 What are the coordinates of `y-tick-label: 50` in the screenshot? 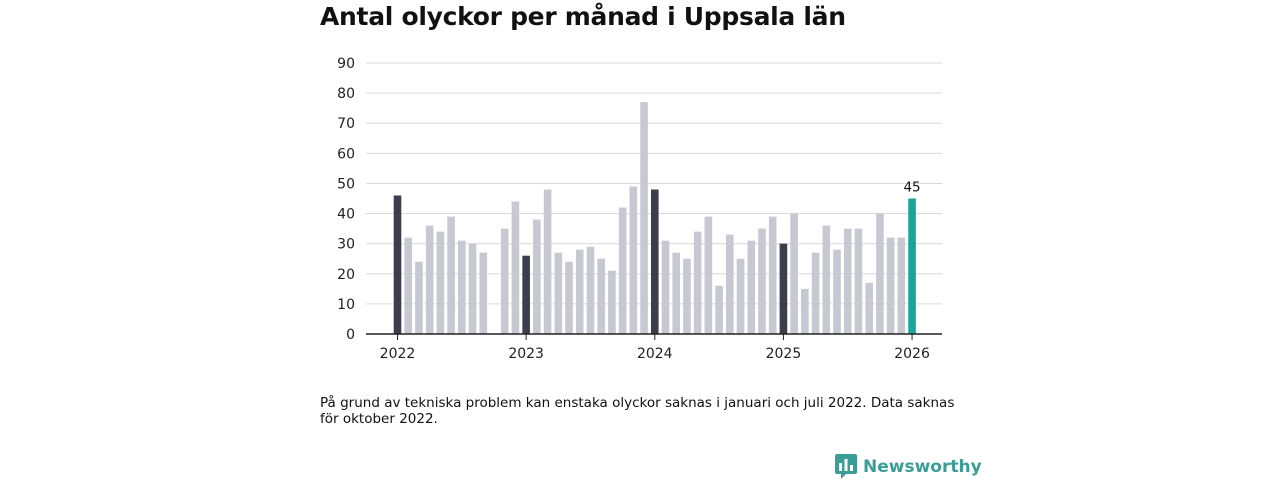 It's located at (346, 184).